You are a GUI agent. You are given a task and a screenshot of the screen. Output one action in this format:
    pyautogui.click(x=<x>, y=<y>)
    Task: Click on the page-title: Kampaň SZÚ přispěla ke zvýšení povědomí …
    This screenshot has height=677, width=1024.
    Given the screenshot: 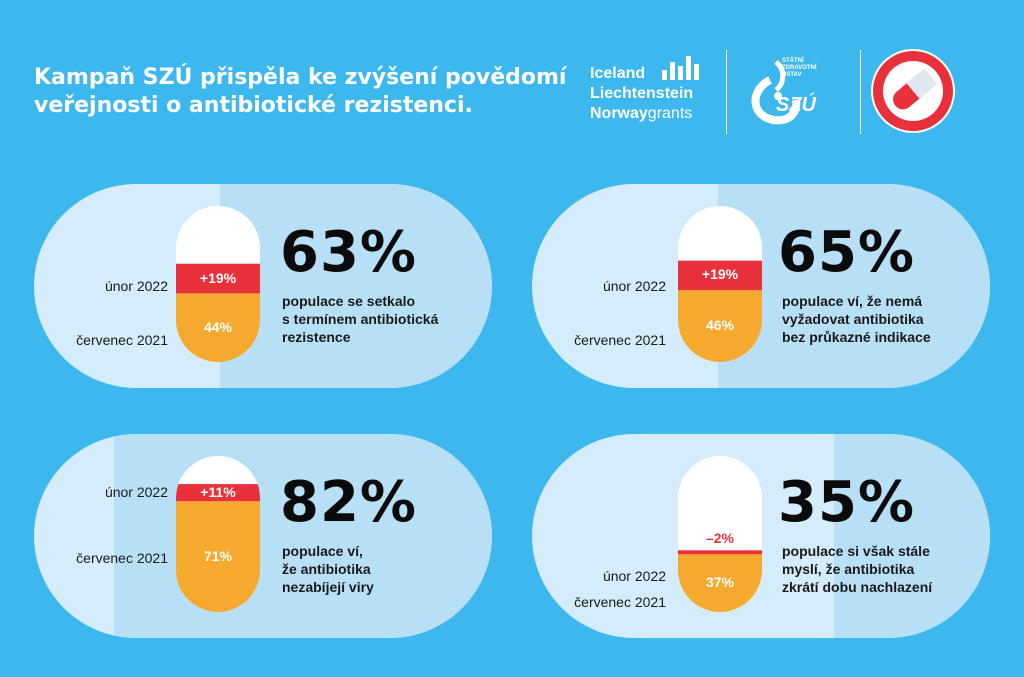 What is the action you would take?
    pyautogui.click(x=314, y=92)
    